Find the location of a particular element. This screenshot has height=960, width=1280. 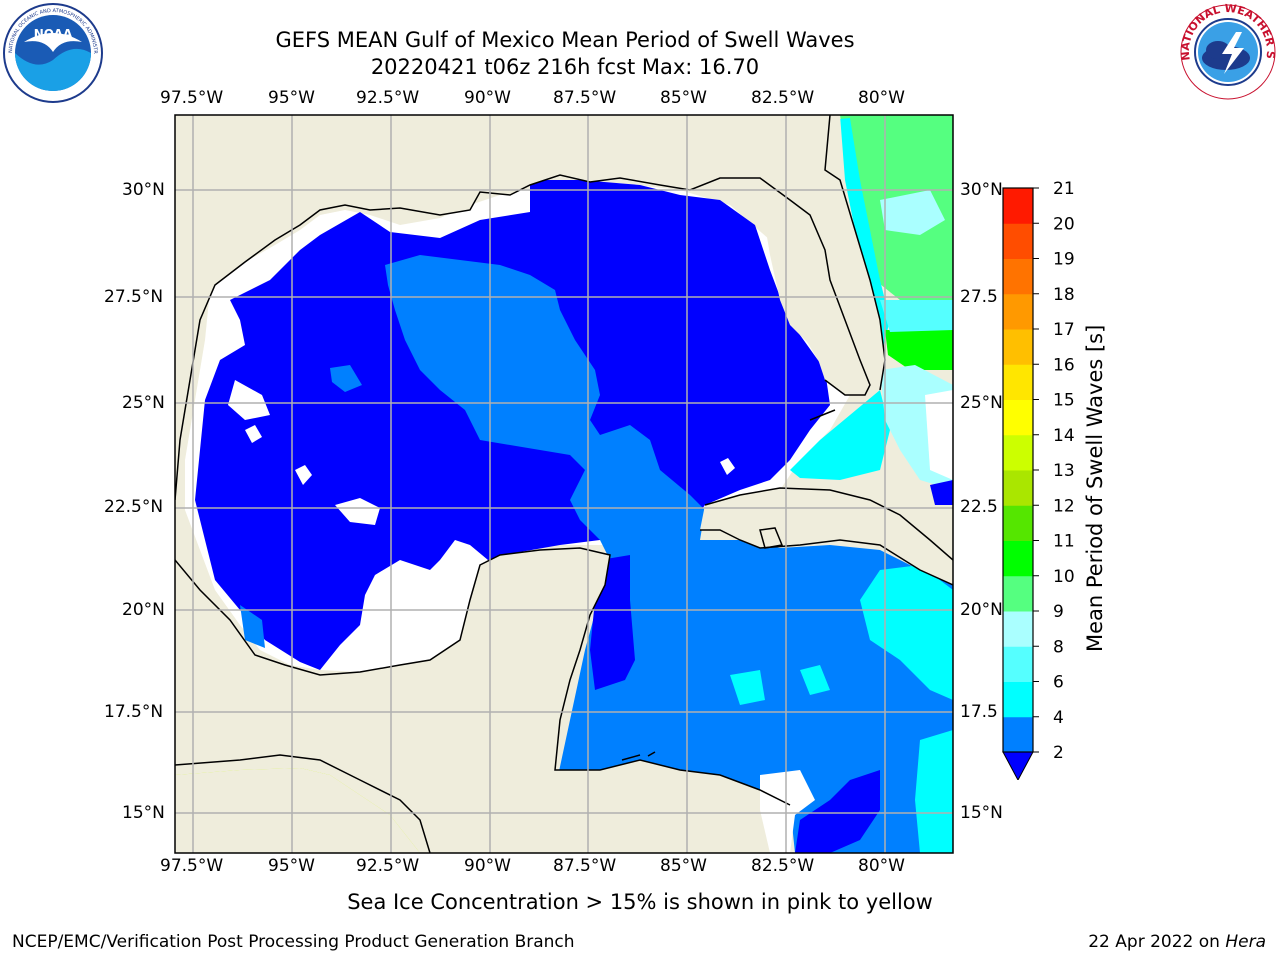

date-stamp: 22 Apr 2022 on Hera is located at coordinates (1177, 942).